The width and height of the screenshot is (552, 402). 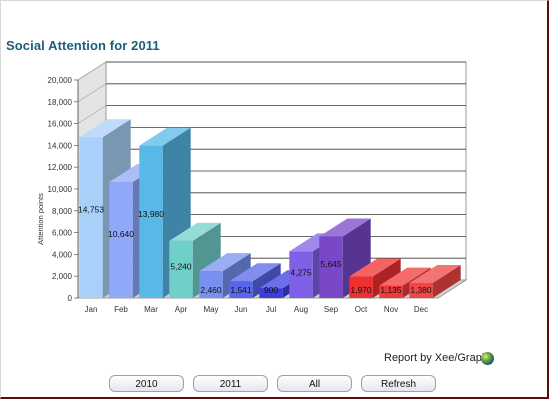 What do you see at coordinates (60, 102) in the screenshot?
I see `y-tick-label: 18,000` at bounding box center [60, 102].